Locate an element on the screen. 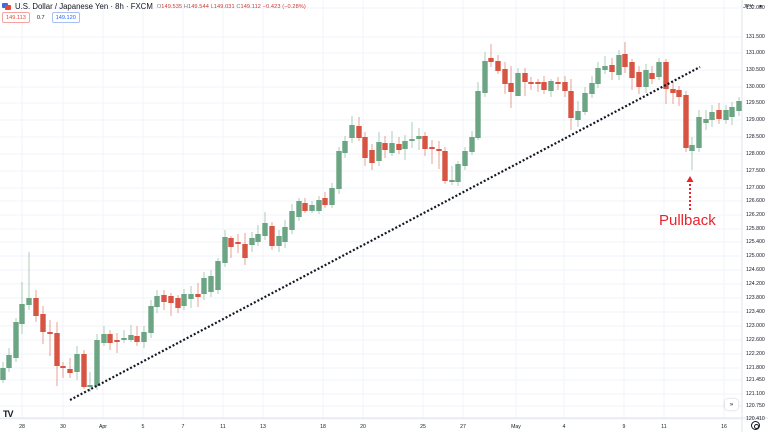 The image size is (768, 432). price-tick-label: 127.000 is located at coordinates (755, 188).